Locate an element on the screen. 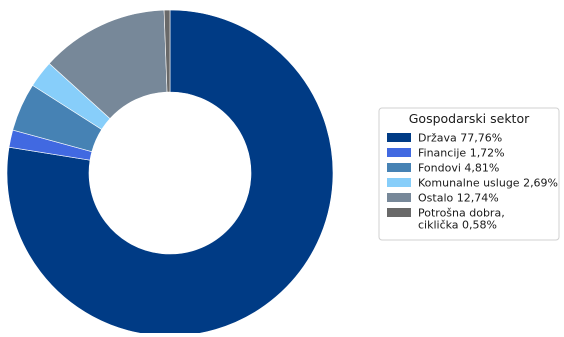 This screenshot has height=337, width=564. legend-item-2: Financije 1,72% is located at coordinates (446, 153).